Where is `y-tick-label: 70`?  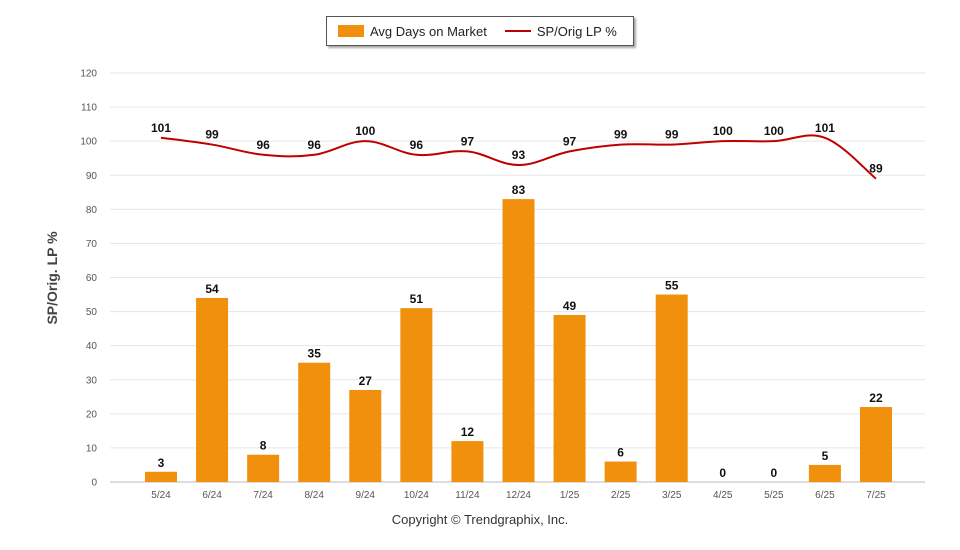
y-tick-label: 70 is located at coordinates (92, 244).